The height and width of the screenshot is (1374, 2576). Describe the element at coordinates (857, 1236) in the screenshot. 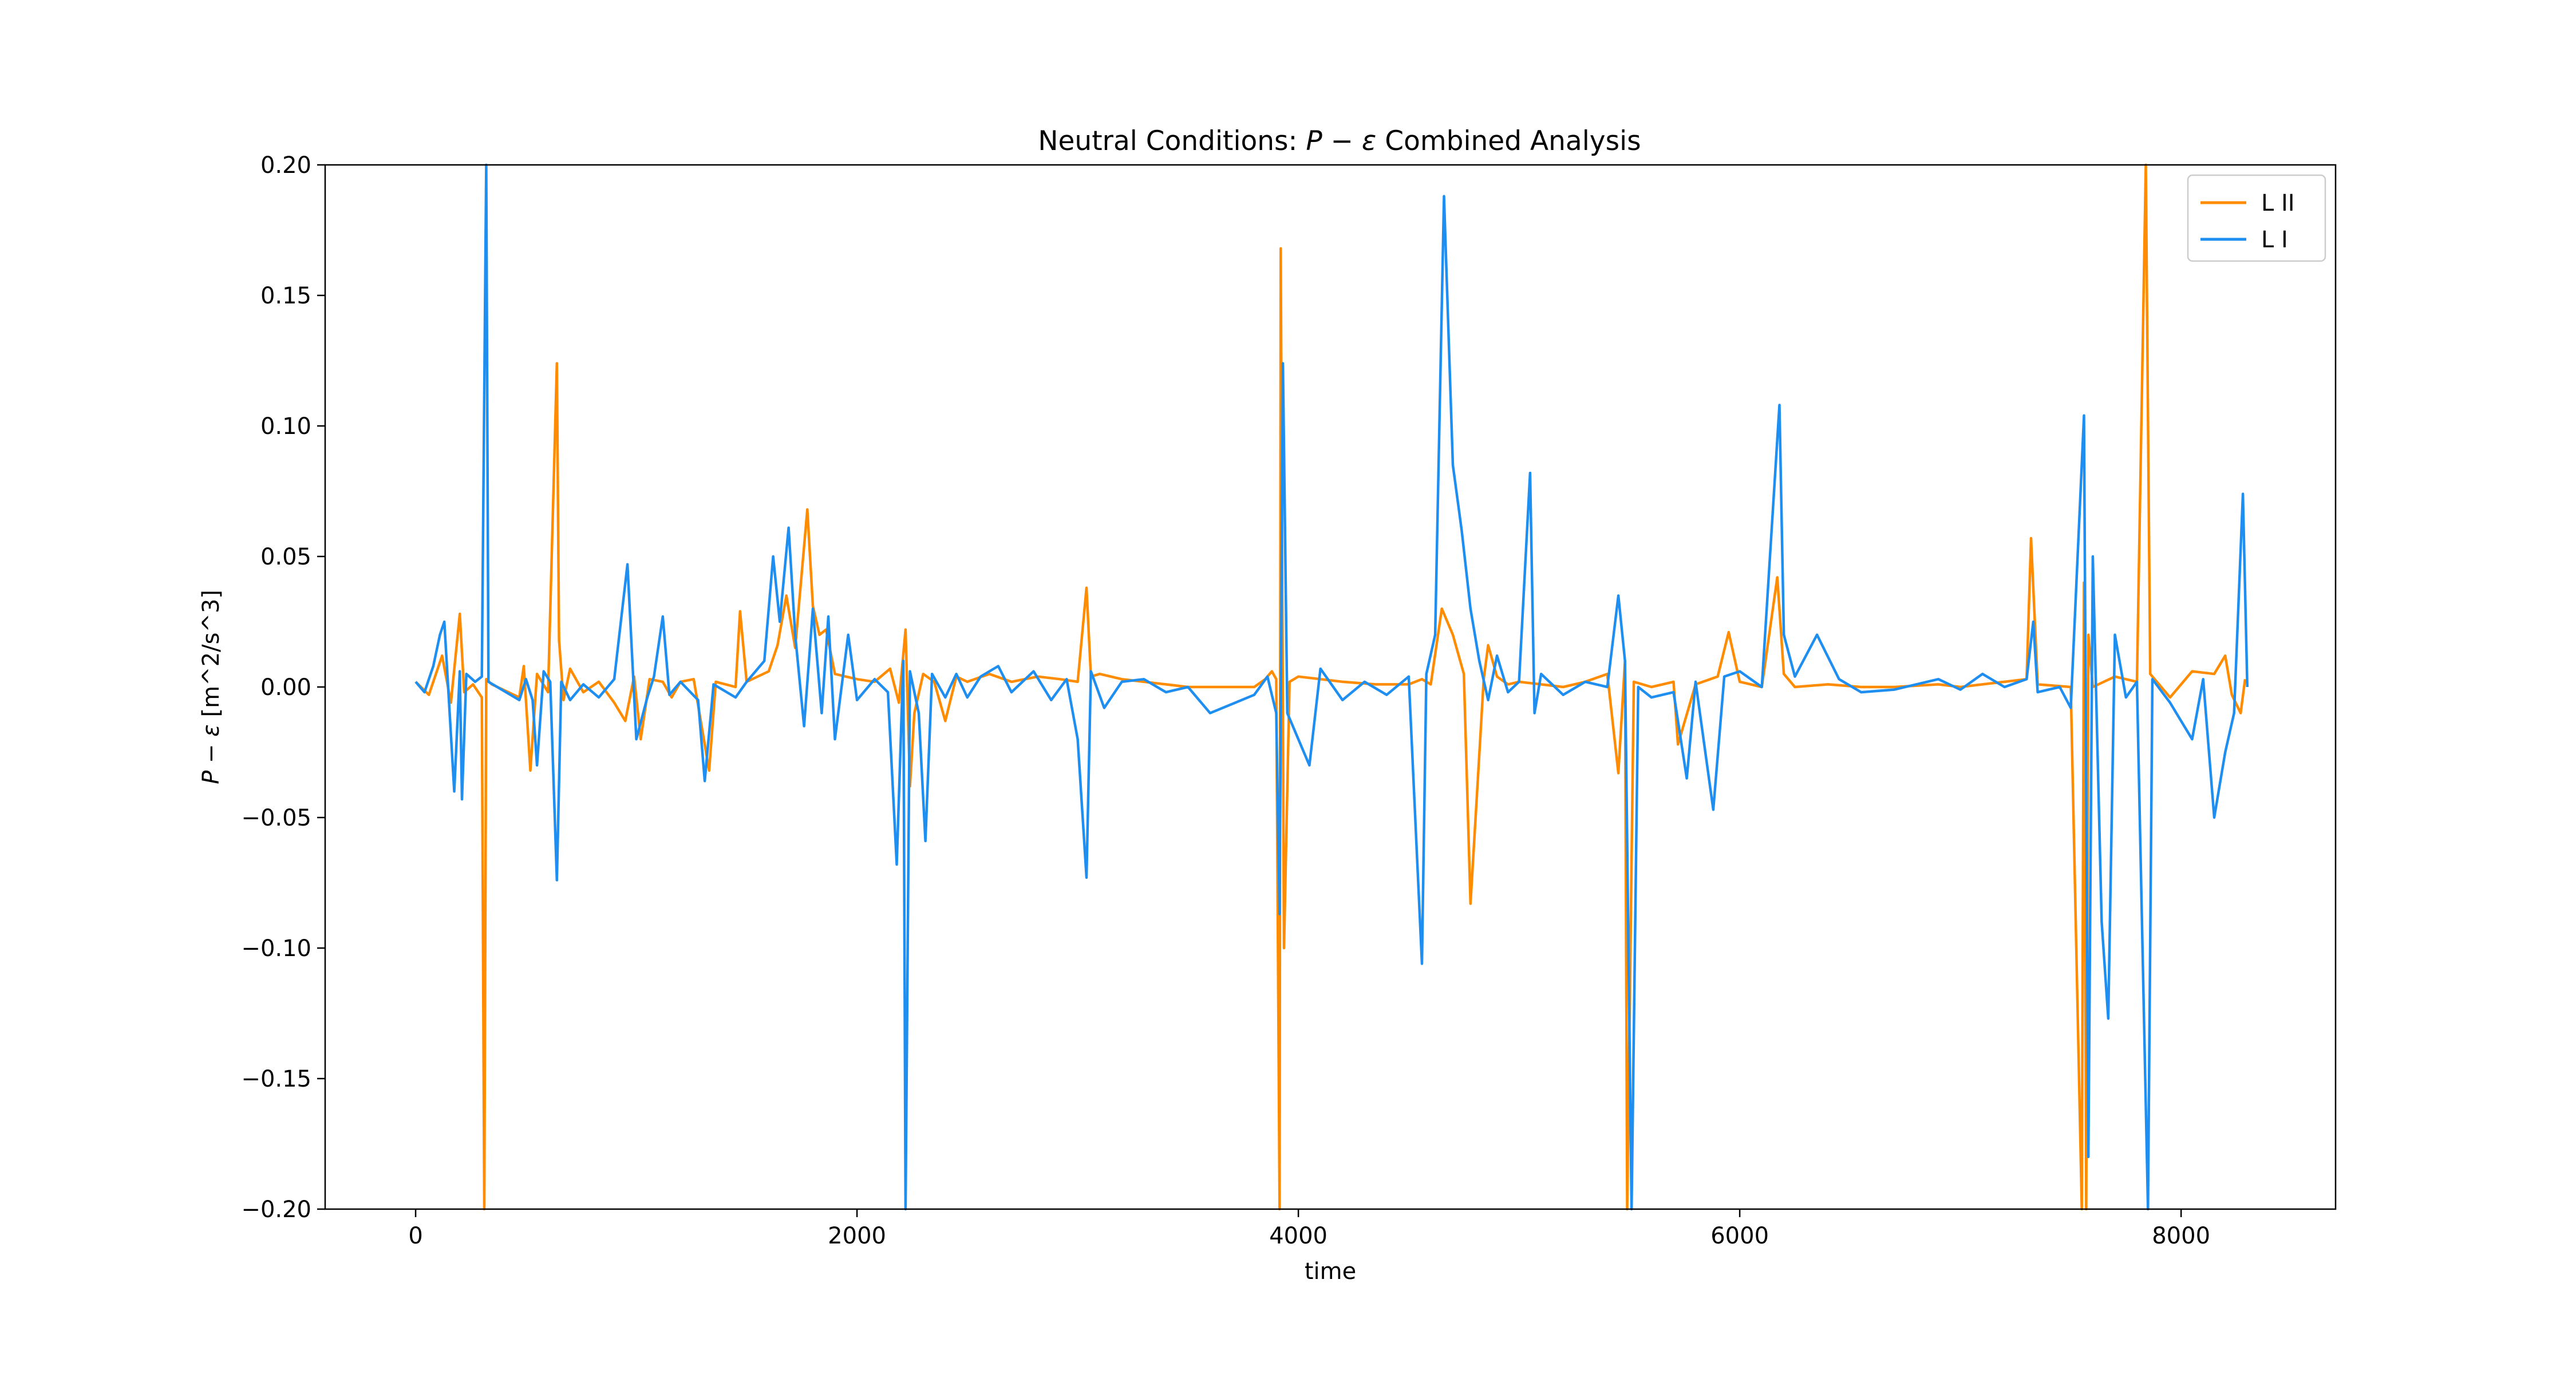

I see `x-tick-label: 2000` at that location.